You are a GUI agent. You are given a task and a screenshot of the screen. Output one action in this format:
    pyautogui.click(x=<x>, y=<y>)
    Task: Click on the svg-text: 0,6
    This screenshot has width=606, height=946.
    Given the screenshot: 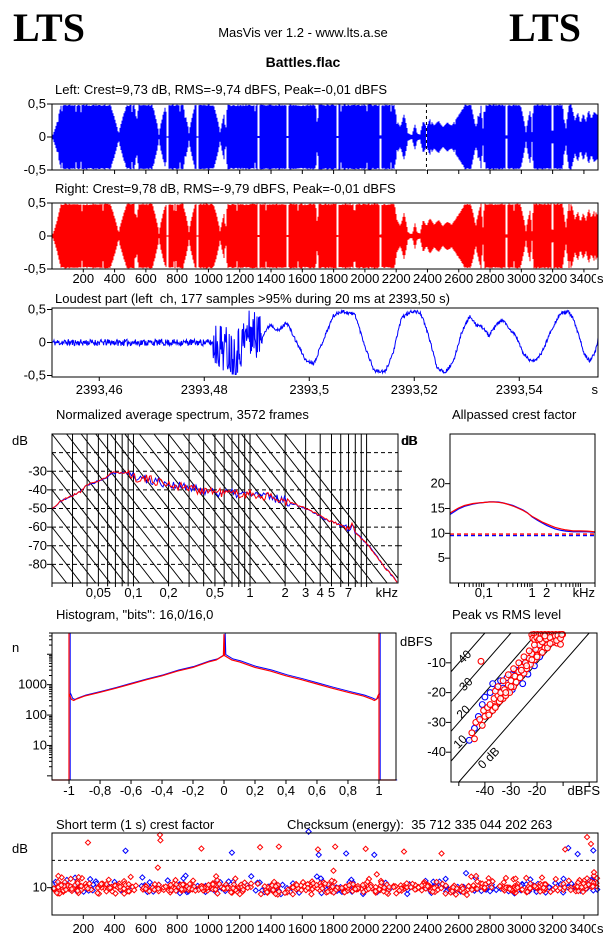 What is the action you would take?
    pyautogui.click(x=317, y=790)
    